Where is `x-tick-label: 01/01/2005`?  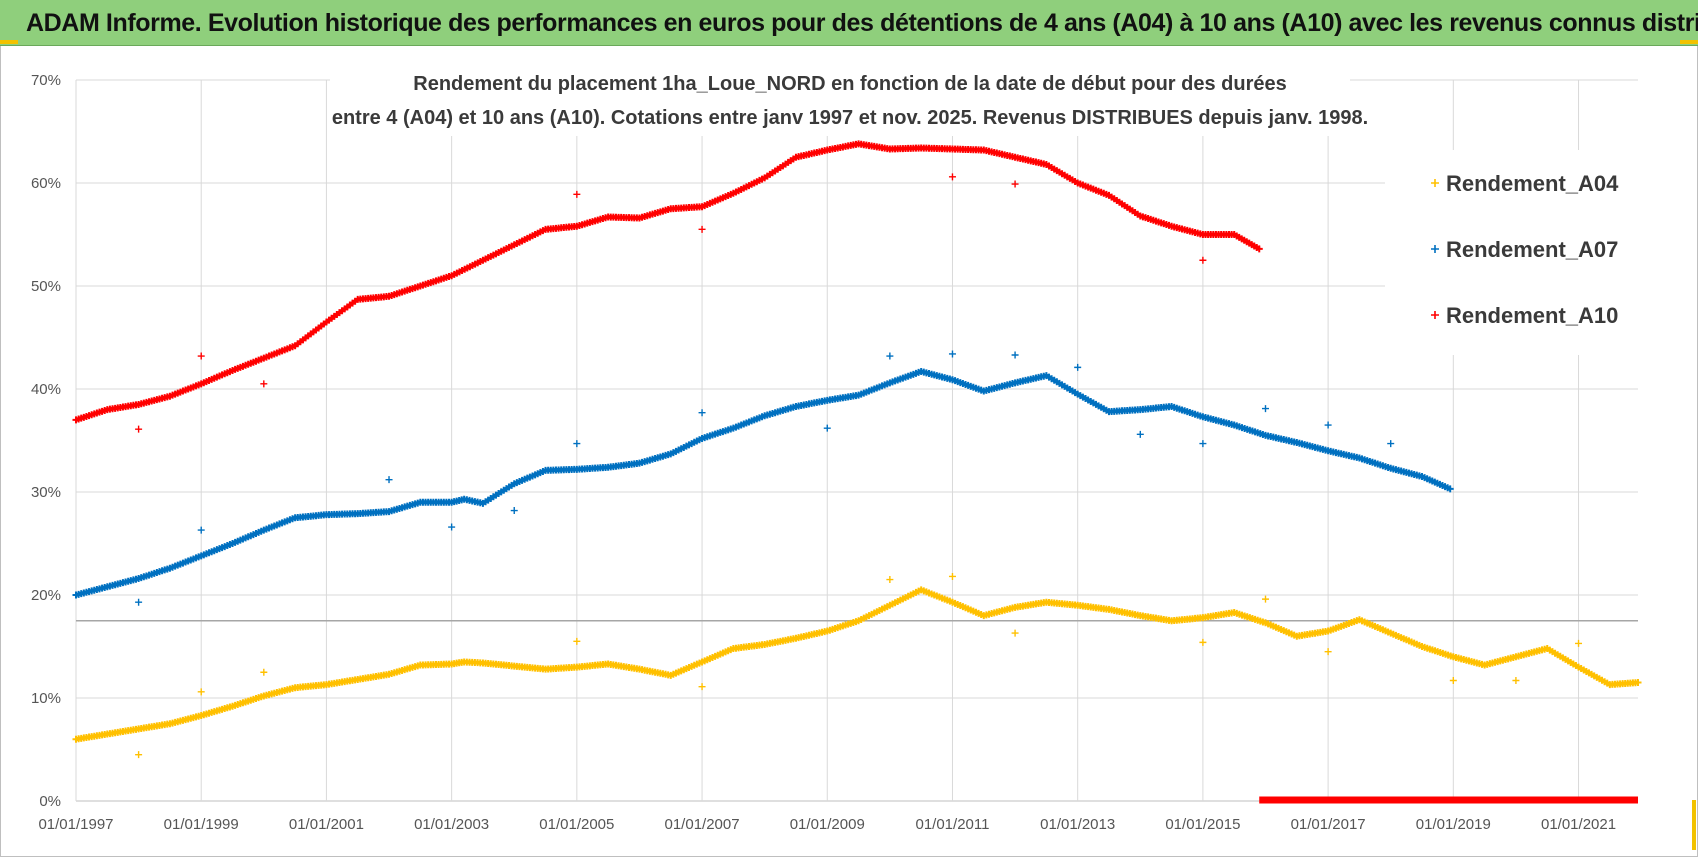 x-tick-label: 01/01/2005 is located at coordinates (576, 824).